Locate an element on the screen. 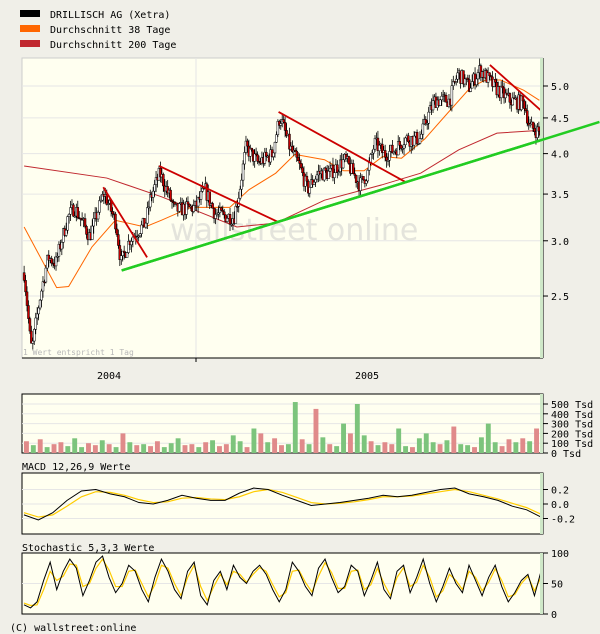  macd-lines is located at coordinates (282, 503).